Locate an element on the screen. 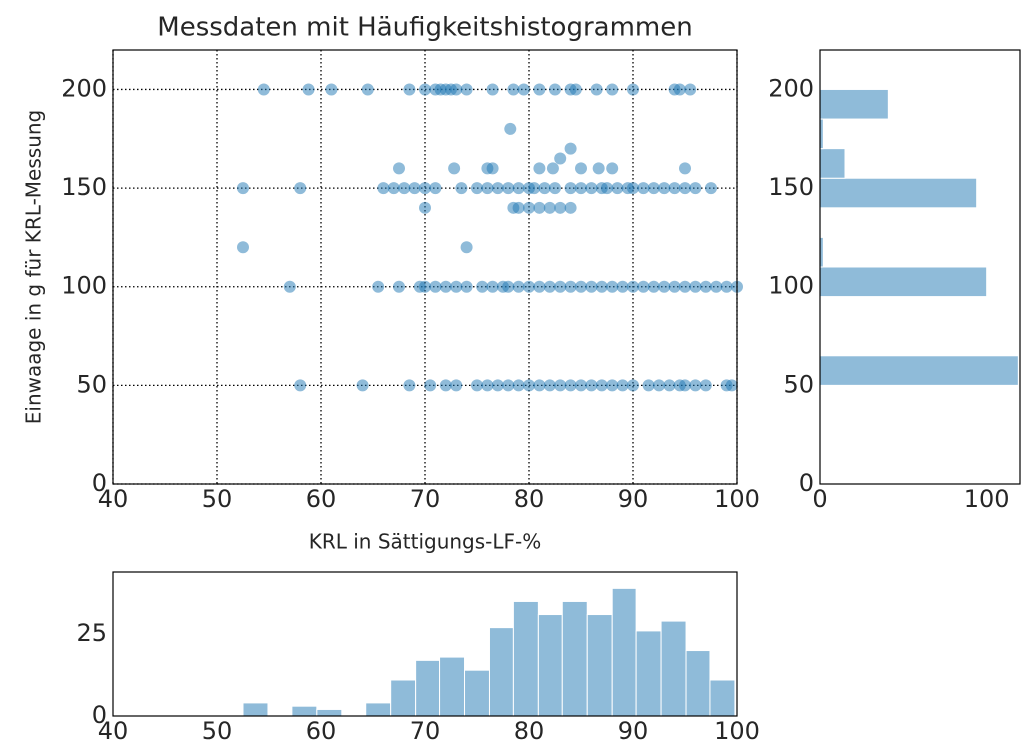 Image resolution: width=1023 pixels, height=749 pixels. x-tick-label: 70 is located at coordinates (425, 499).